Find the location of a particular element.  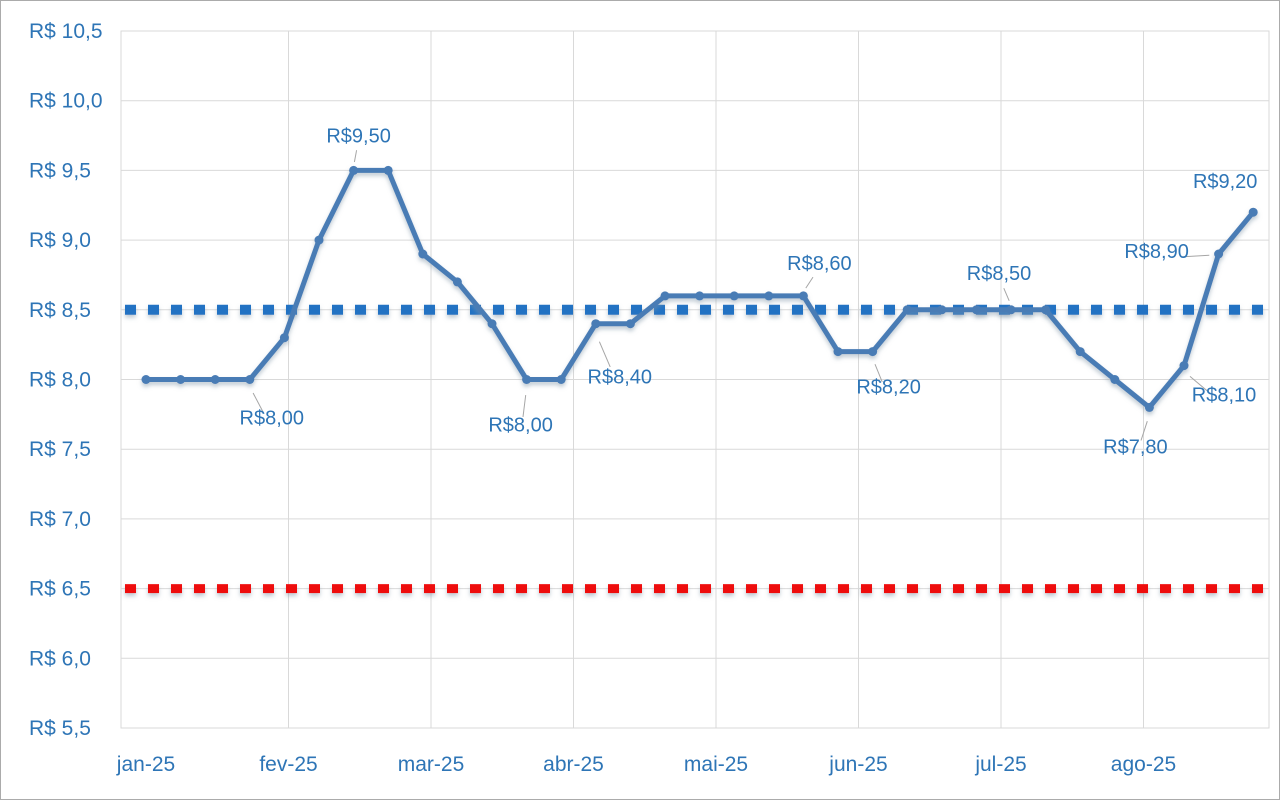

data-point-label: R$8,40 is located at coordinates (620, 378).